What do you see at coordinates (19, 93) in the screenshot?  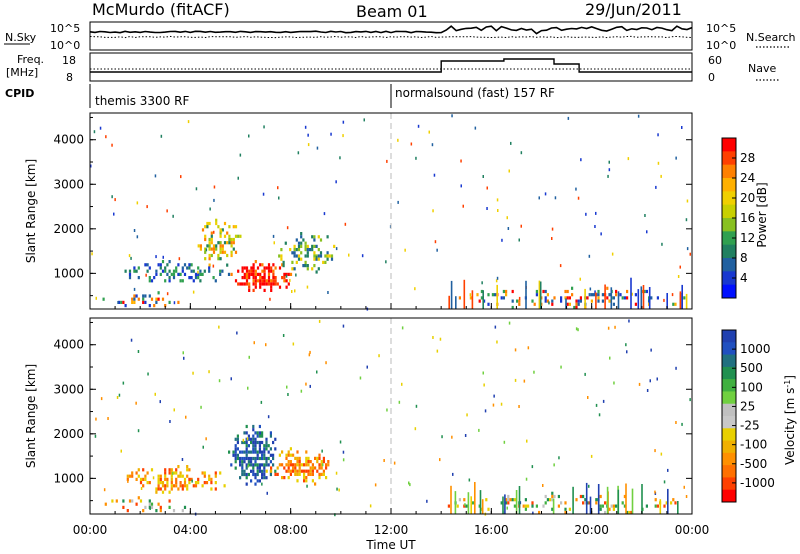 I see `cpid-label: CPID` at bounding box center [19, 93].